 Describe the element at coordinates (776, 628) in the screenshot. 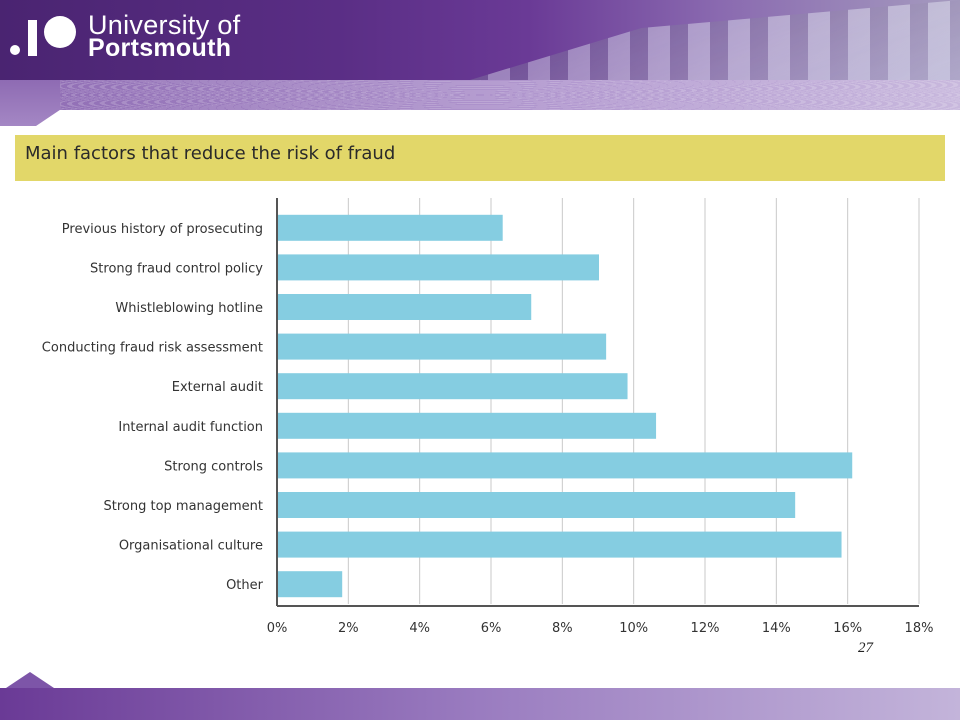

I see `x-tick-label: 14%` at that location.